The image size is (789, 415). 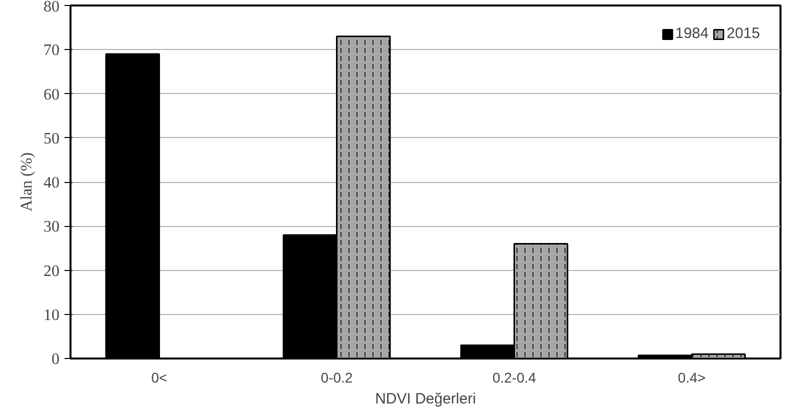 What do you see at coordinates (514, 378) in the screenshot?
I see `x-tick-label: 0.2-0.4` at bounding box center [514, 378].